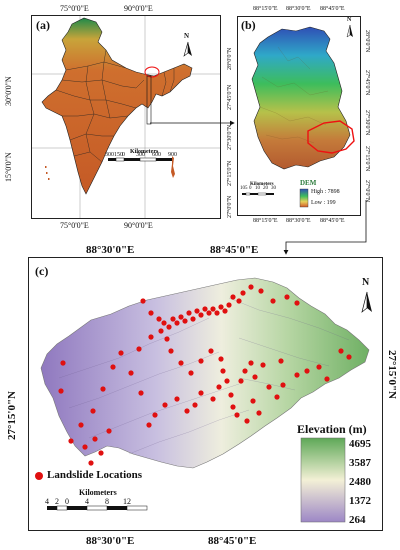 The image size is (400, 550). I want to click on scale-bar-a, so click(140, 159).